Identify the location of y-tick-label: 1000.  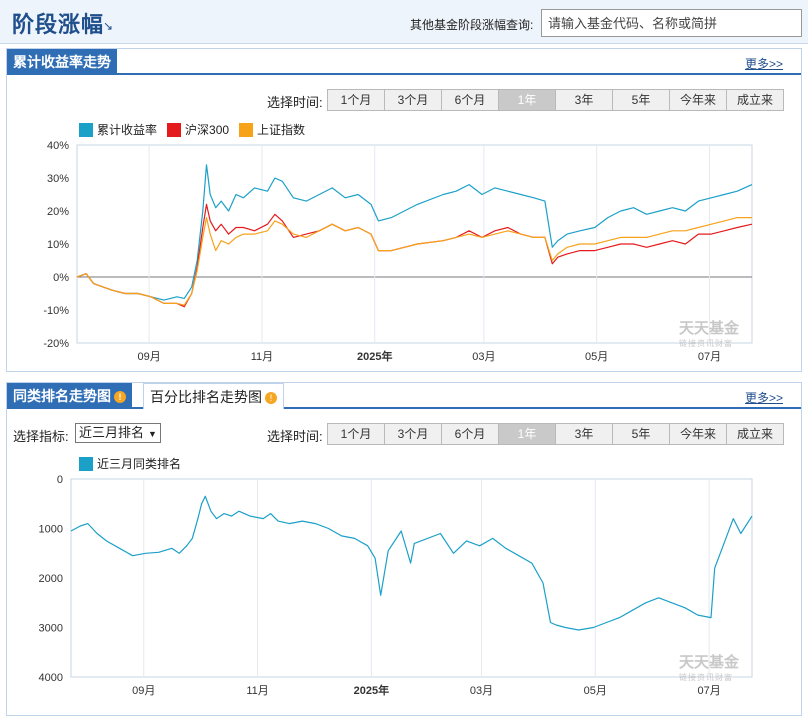
(51, 530).